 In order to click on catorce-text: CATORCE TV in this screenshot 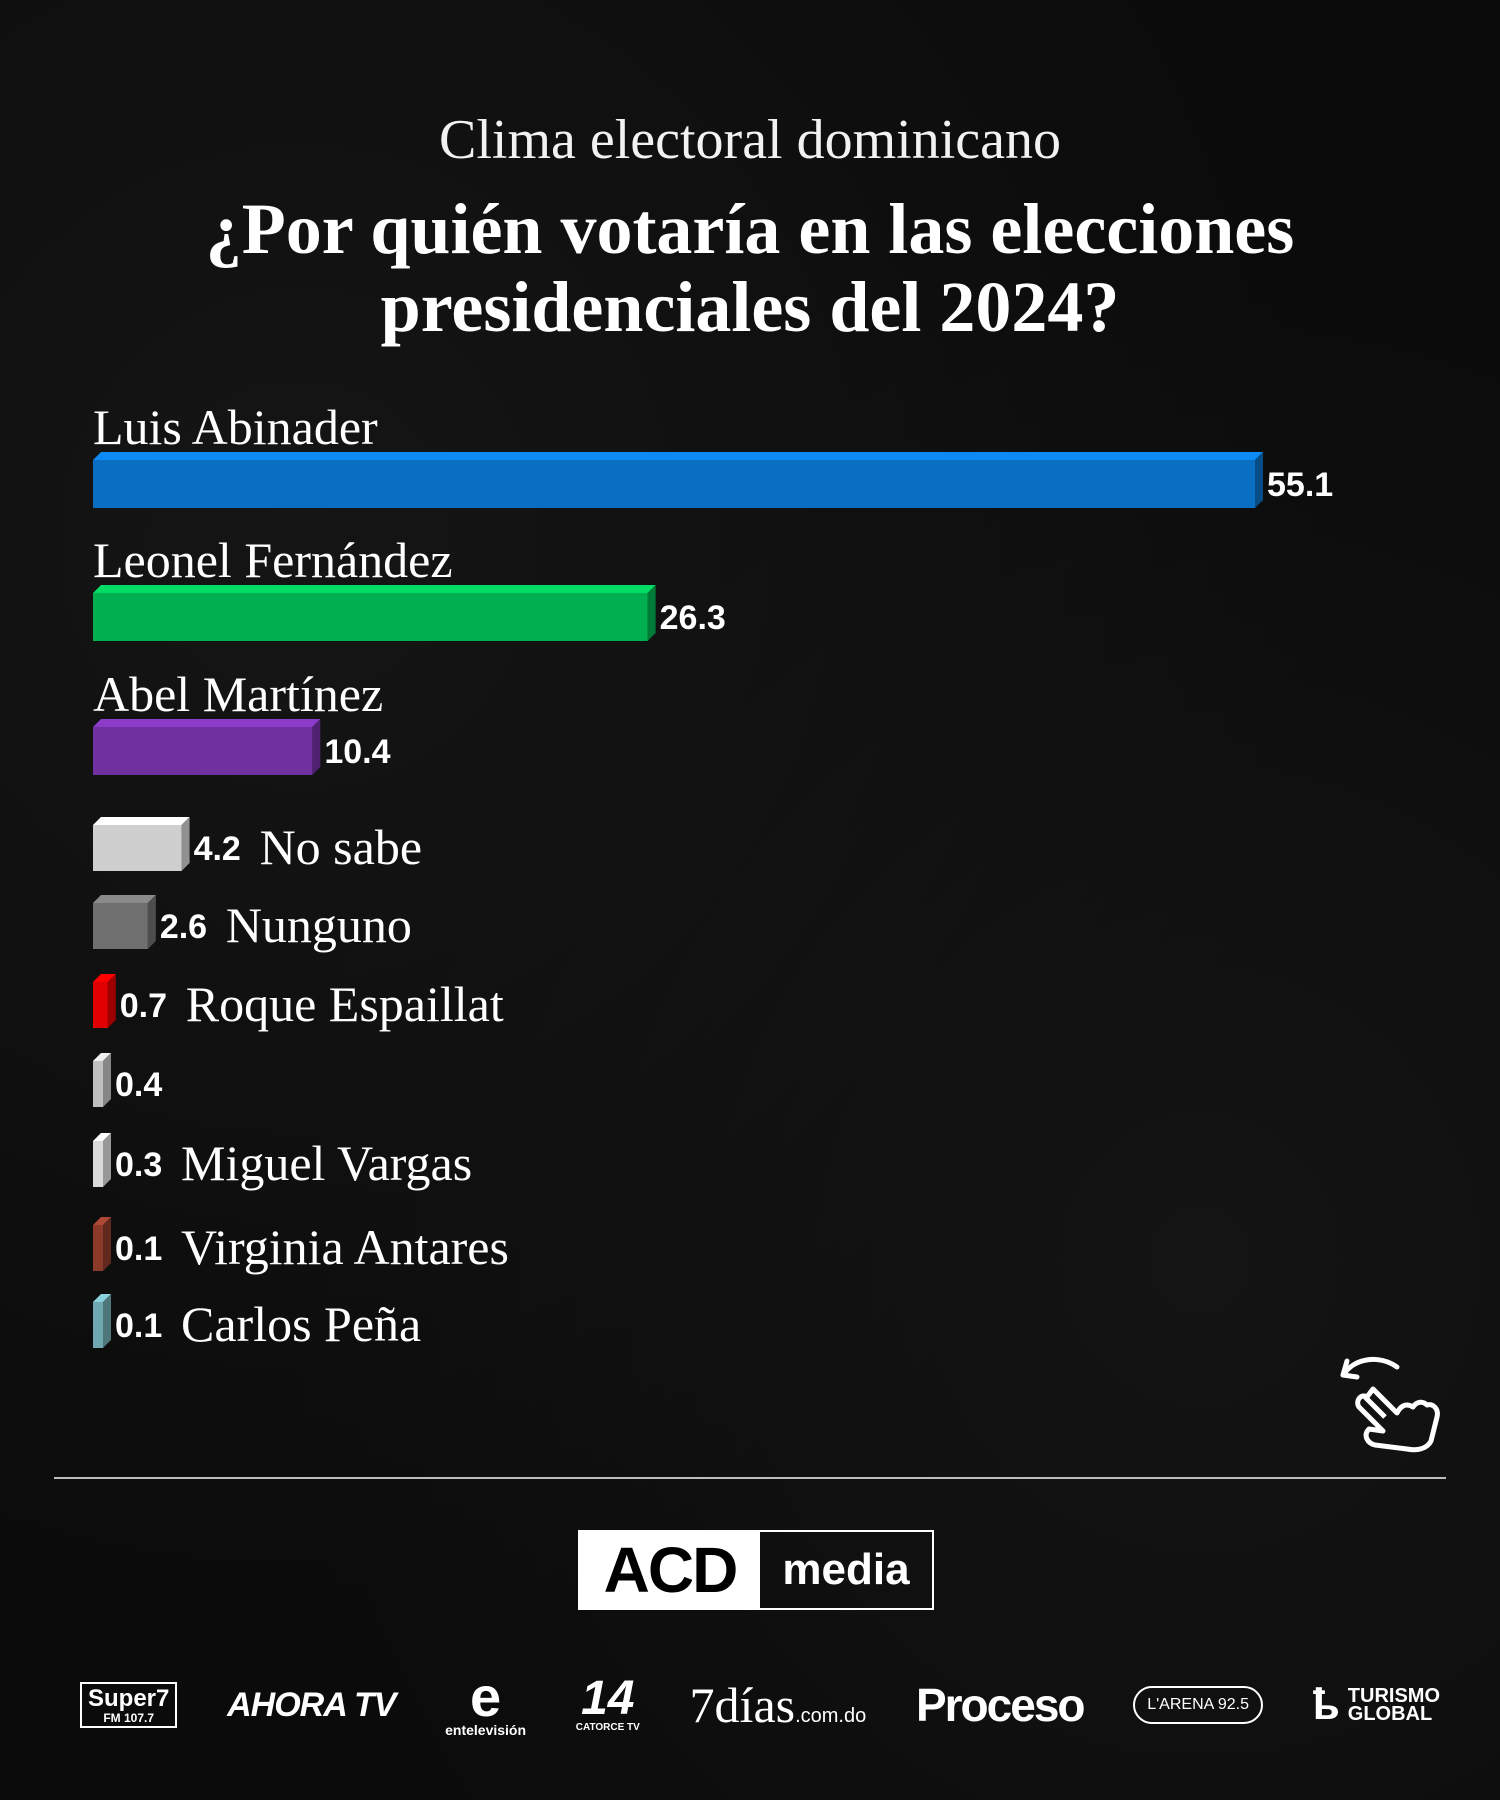, I will do `click(607, 1727)`.